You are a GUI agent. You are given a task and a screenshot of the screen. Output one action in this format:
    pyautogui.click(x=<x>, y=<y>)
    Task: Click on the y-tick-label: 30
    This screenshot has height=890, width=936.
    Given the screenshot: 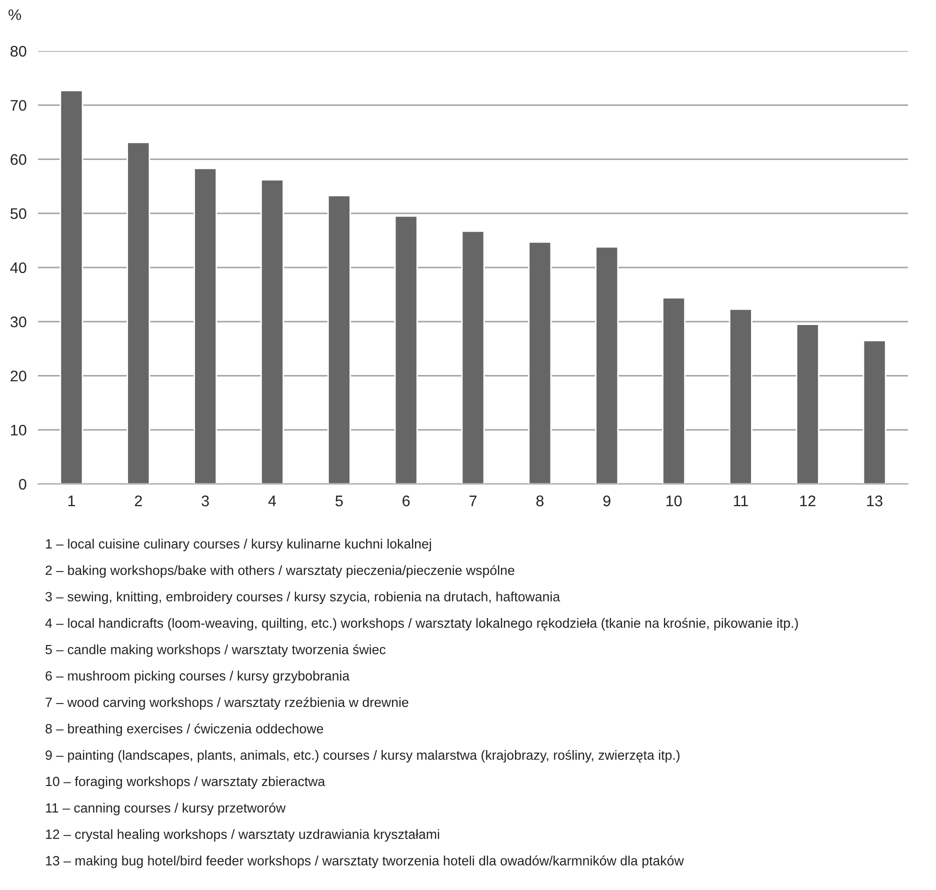 What is the action you would take?
    pyautogui.click(x=18, y=322)
    